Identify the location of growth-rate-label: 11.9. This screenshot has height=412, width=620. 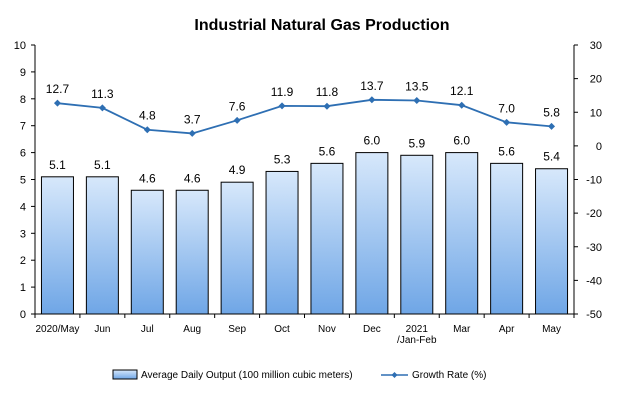
(282, 92).